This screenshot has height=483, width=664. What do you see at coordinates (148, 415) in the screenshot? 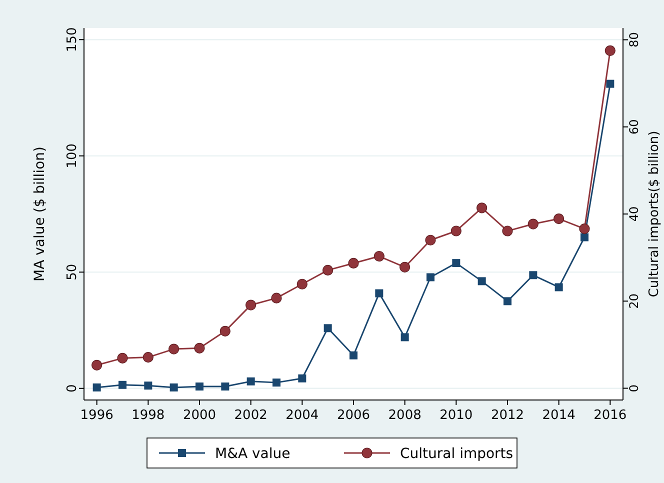
I see `x-tick-label: 1998` at bounding box center [148, 415].